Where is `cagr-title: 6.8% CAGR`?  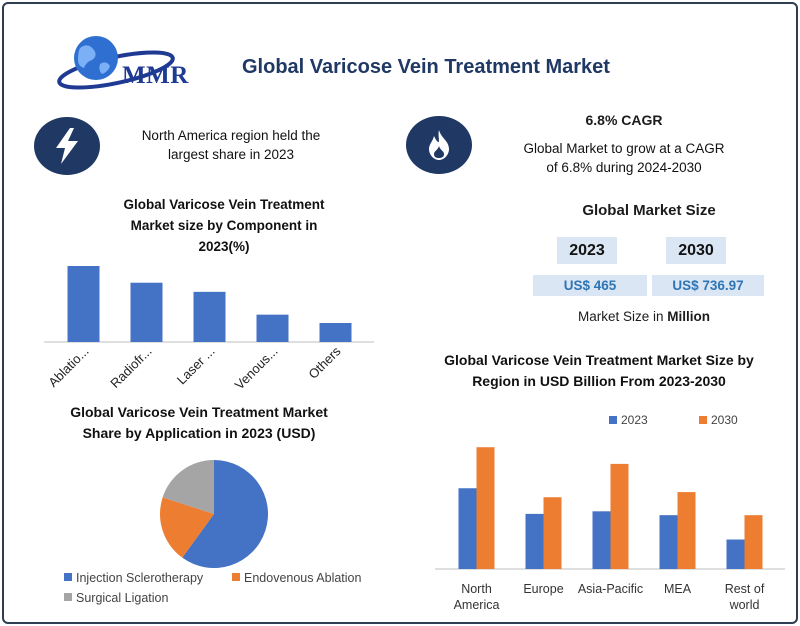
cagr-title: 6.8% CAGR is located at coordinates (624, 120).